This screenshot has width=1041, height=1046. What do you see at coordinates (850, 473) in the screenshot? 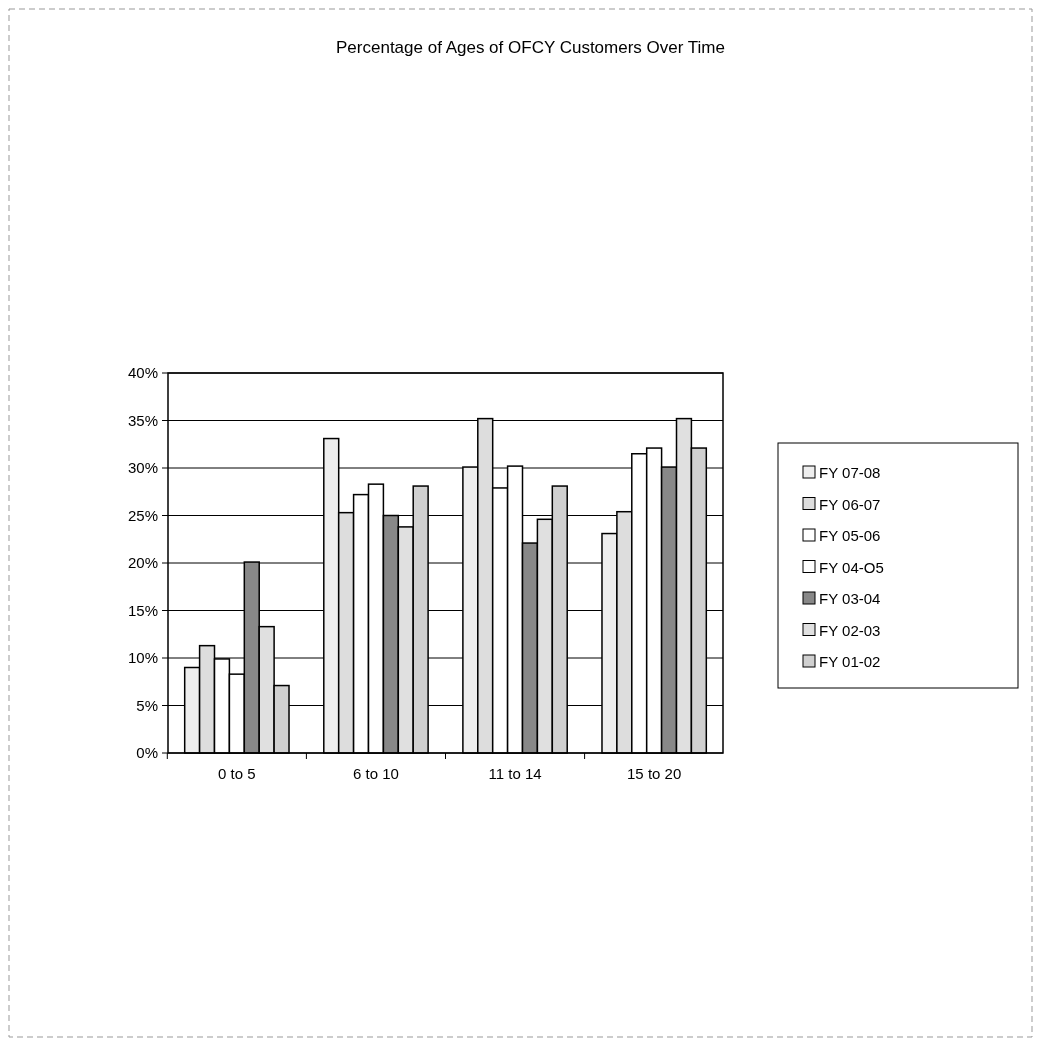
I see `legend-label: FY 07-08` at bounding box center [850, 473].